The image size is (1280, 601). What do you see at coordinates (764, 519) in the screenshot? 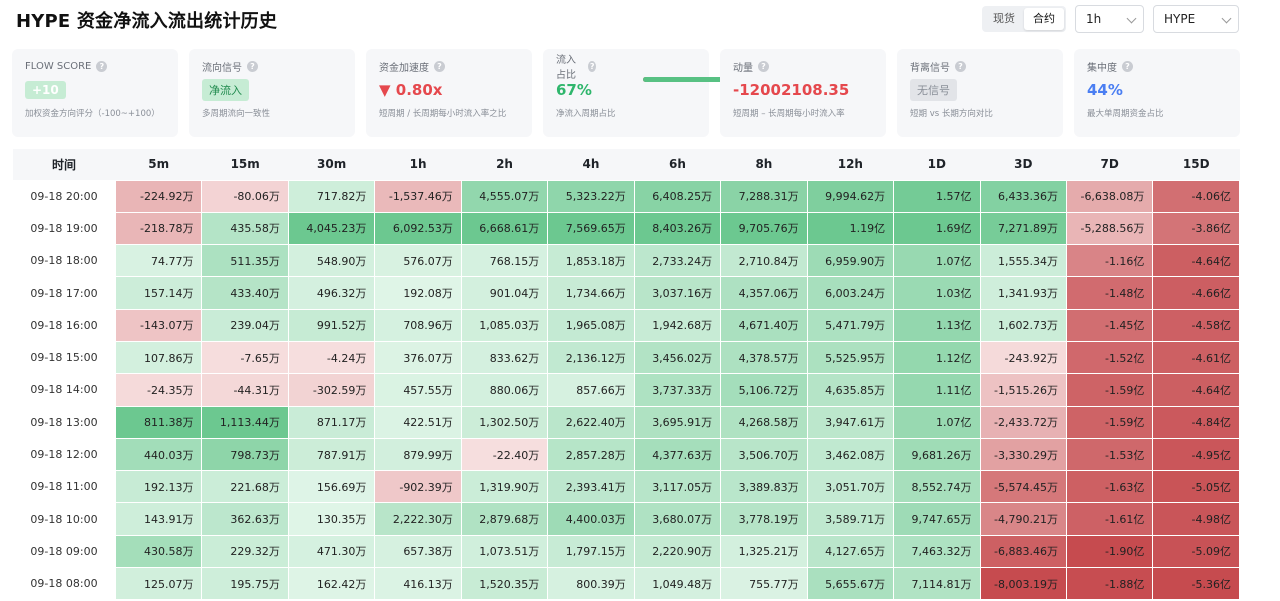
I see `flow-cell: 3,778.19万` at bounding box center [764, 519].